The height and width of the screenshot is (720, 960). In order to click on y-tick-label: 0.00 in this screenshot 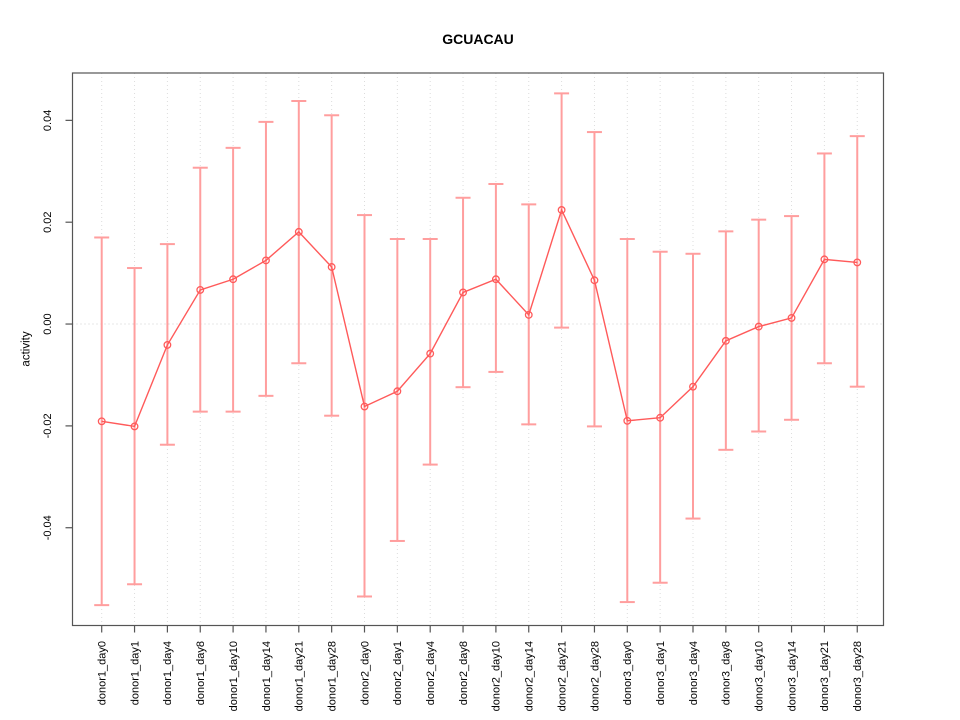, I will do `click(48, 323)`.